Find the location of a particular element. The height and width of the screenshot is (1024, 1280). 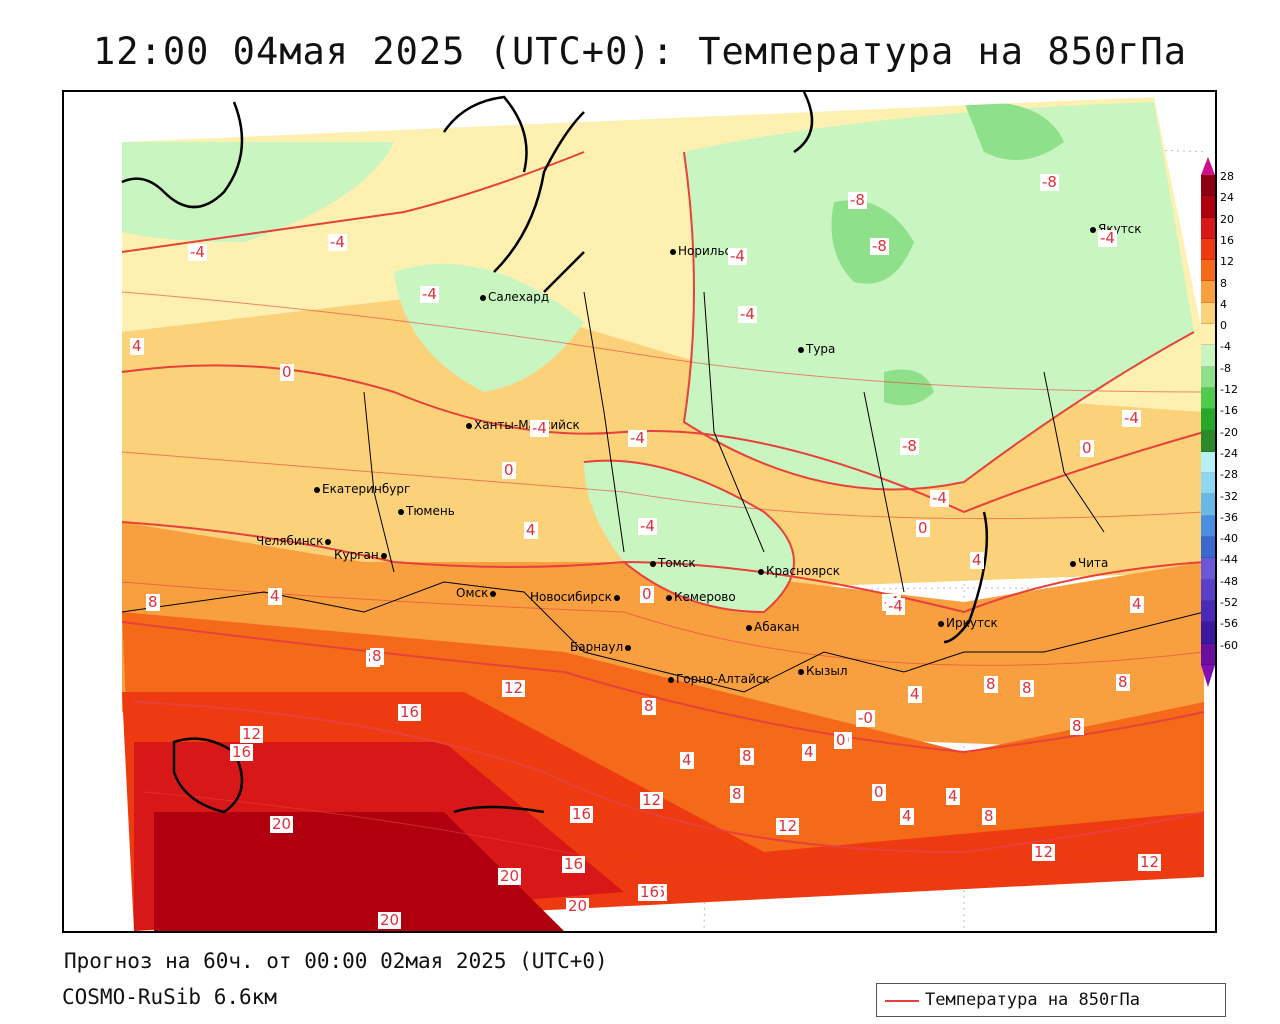

city-tomsk: Томск is located at coordinates (673, 563).